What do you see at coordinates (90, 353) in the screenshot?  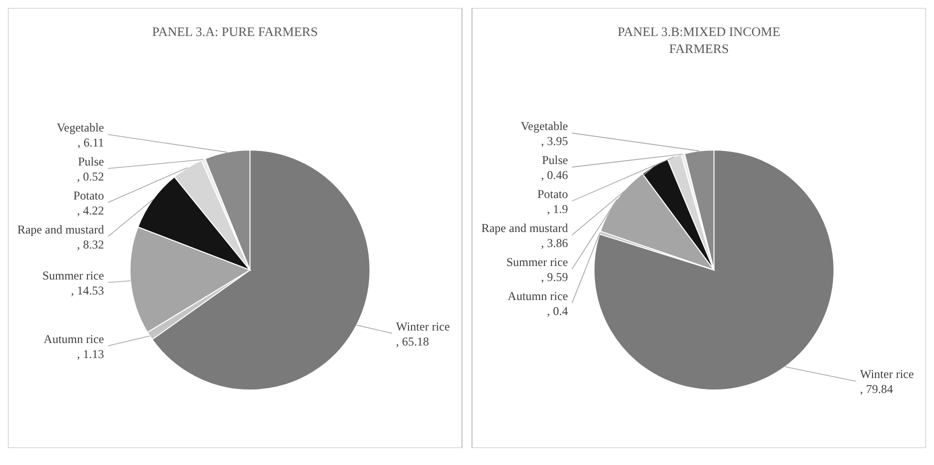 I see `data-label: , 1.13` at bounding box center [90, 353].